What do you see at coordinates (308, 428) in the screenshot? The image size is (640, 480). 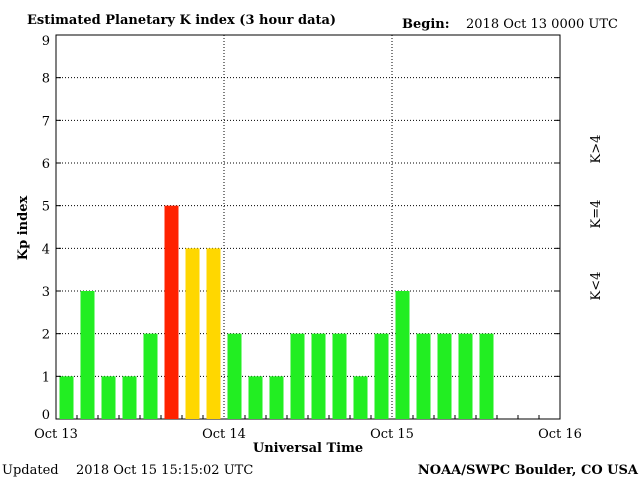 I see `x-axis-ticks: Oct 13 Oct 14 Oct 15 Oct 16` at bounding box center [308, 428].